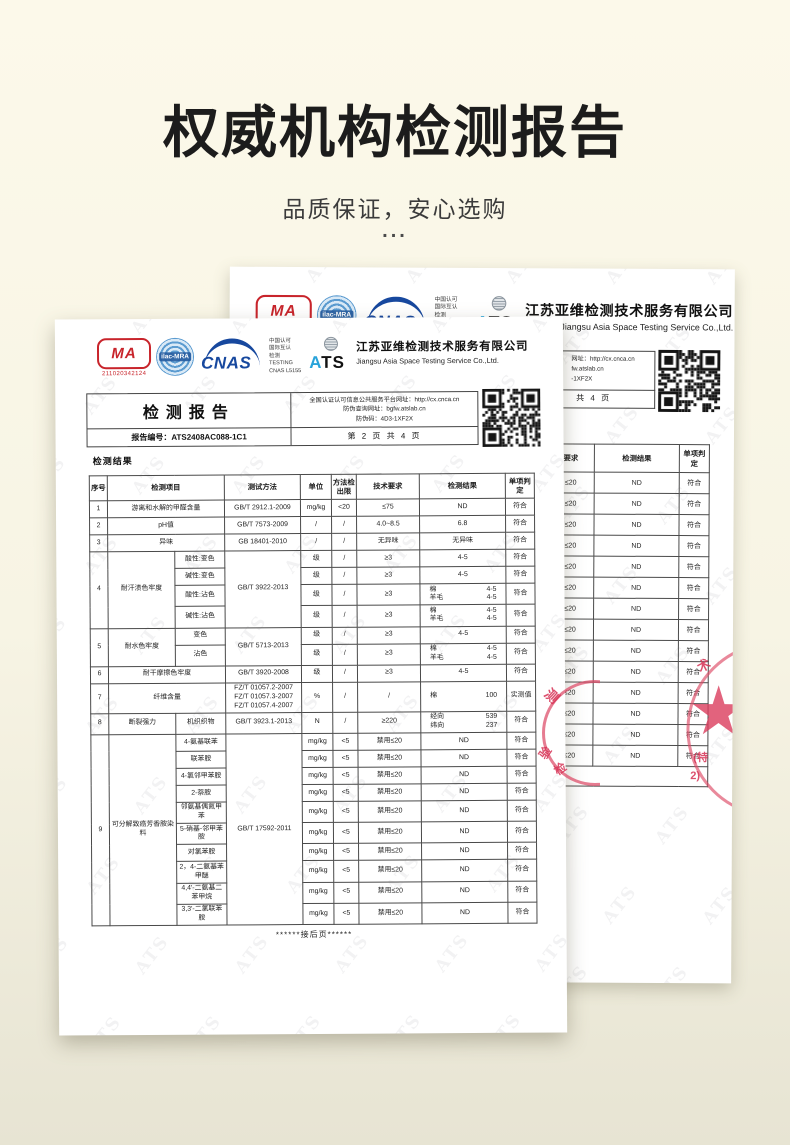 This screenshot has width=790, height=1145. Describe the element at coordinates (143, 830) in the screenshot. I see `table-cell: 可分解致癌芳香胺染料` at that location.